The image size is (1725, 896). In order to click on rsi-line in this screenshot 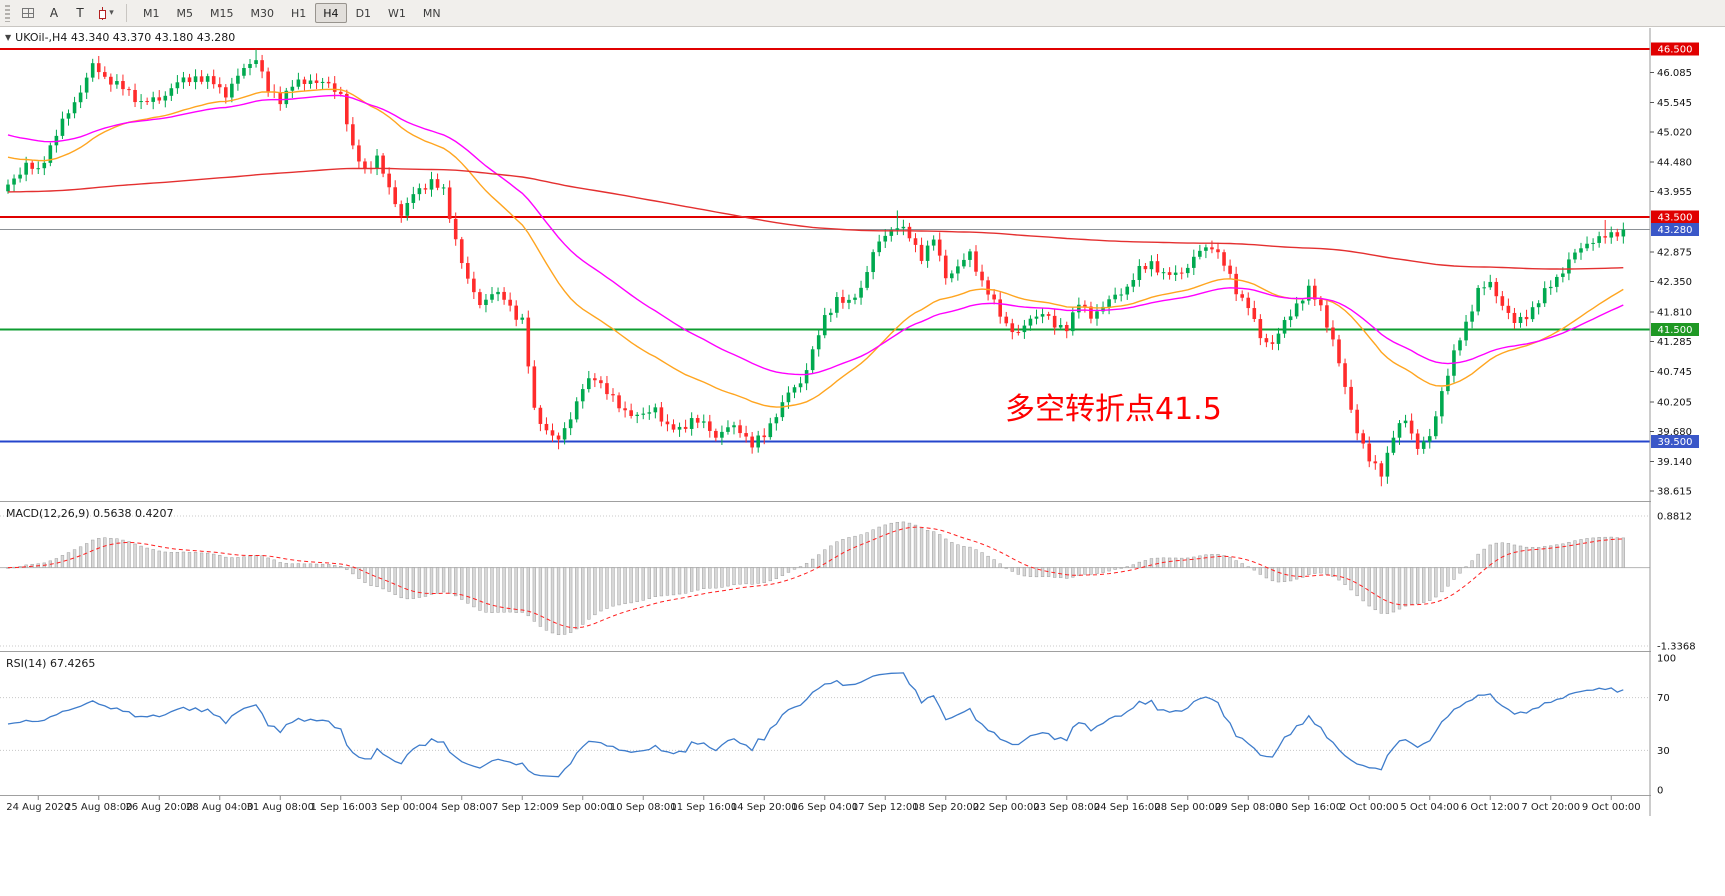, I will do `click(815, 725)`.